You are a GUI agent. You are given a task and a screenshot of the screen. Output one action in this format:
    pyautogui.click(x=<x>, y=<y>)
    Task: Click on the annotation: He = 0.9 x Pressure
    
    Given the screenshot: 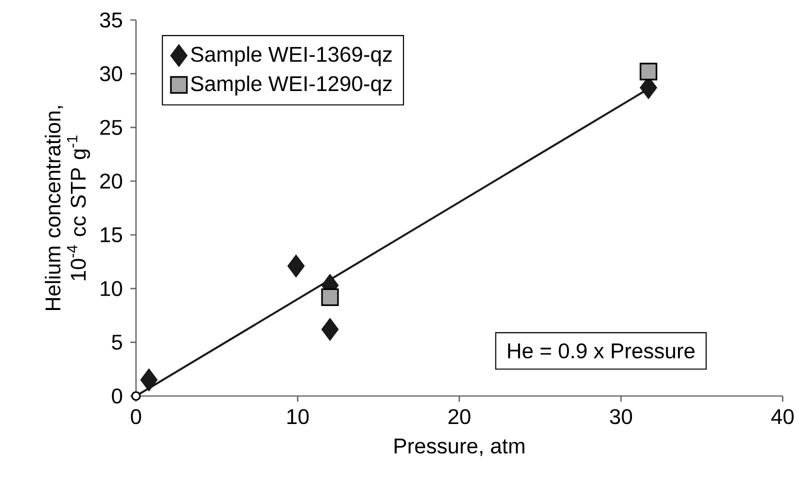 What is the action you would take?
    pyautogui.click(x=601, y=350)
    